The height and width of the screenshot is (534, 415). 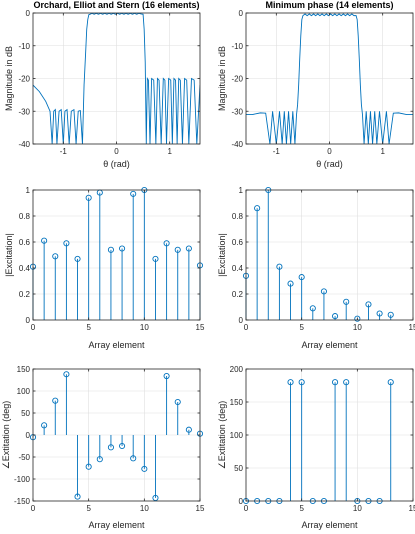 What do you see at coordinates (22, 479) in the screenshot?
I see `y-tick-label: -100` at bounding box center [22, 479].